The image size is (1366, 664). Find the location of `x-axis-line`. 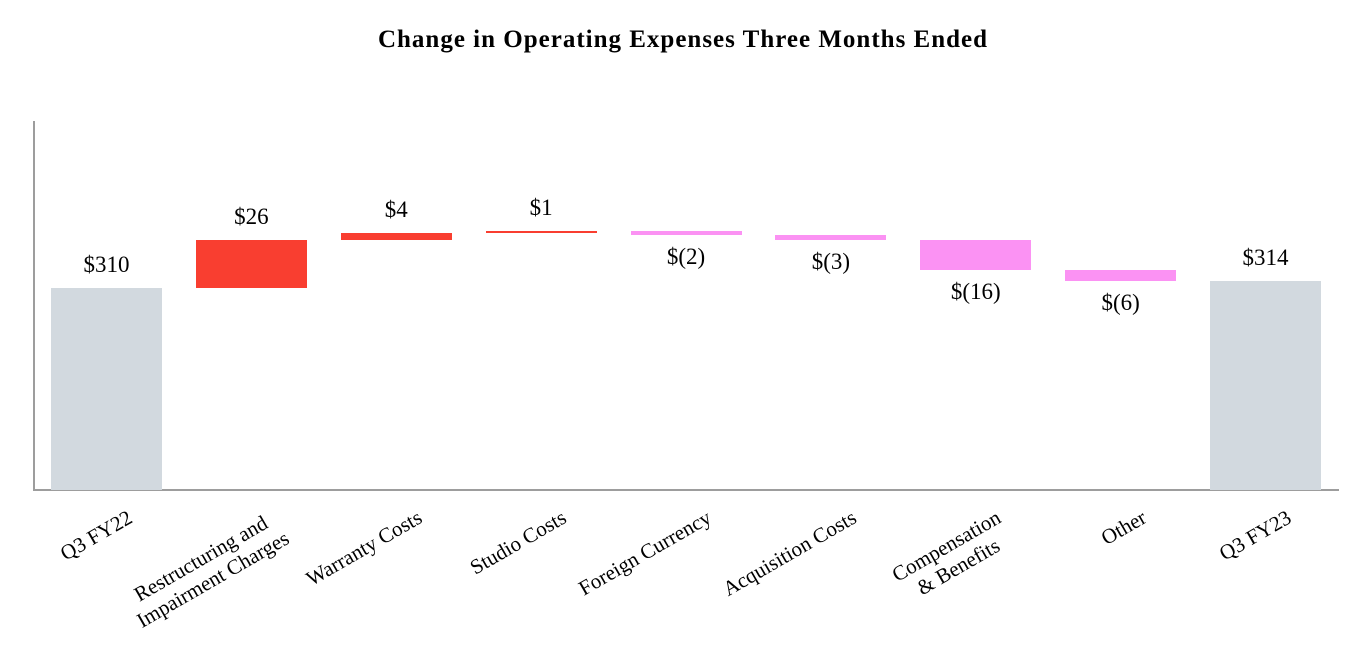

x-axis-line is located at coordinates (686, 490).